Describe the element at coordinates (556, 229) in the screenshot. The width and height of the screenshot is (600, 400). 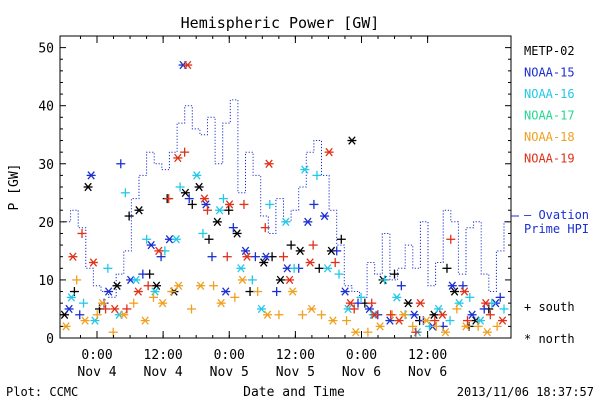
I see `legend-ovation-line2: Prime HPI` at that location.